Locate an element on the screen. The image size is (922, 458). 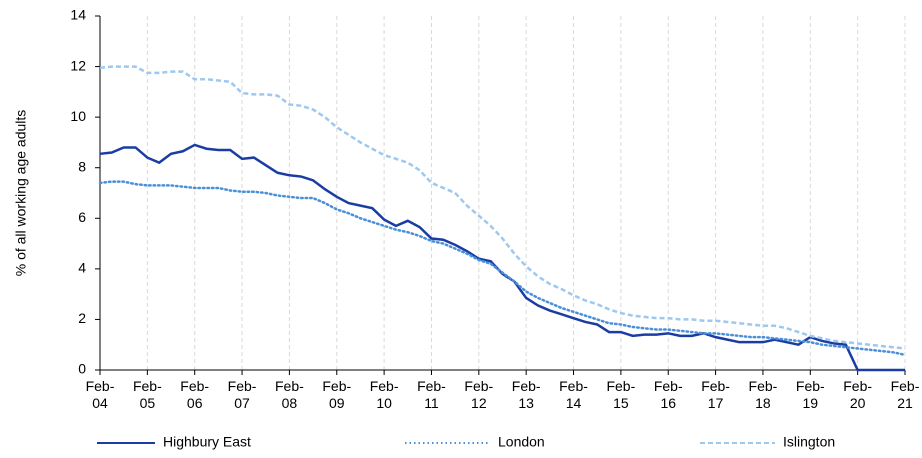
x-tick-label: Feb-06 is located at coordinates (194, 394).